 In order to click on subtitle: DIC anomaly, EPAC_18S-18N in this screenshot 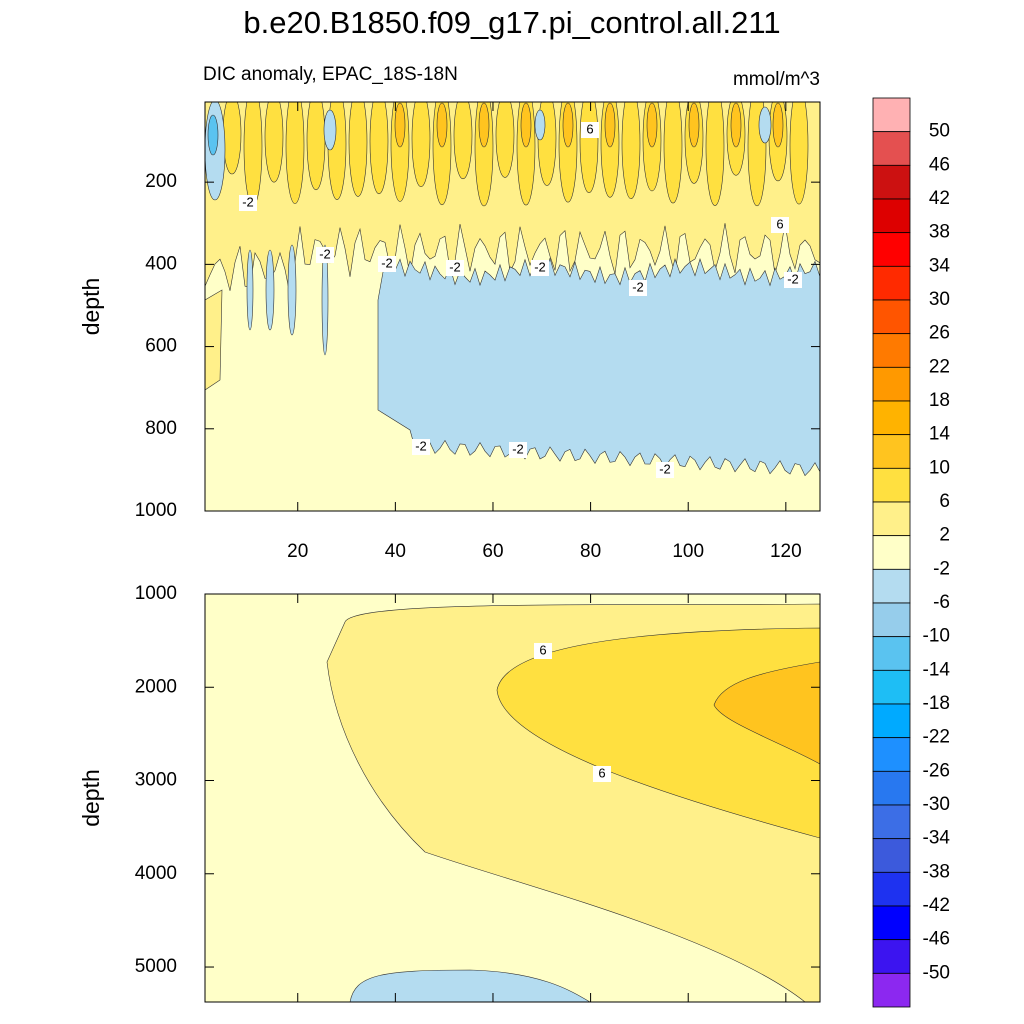, I will do `click(330, 74)`.